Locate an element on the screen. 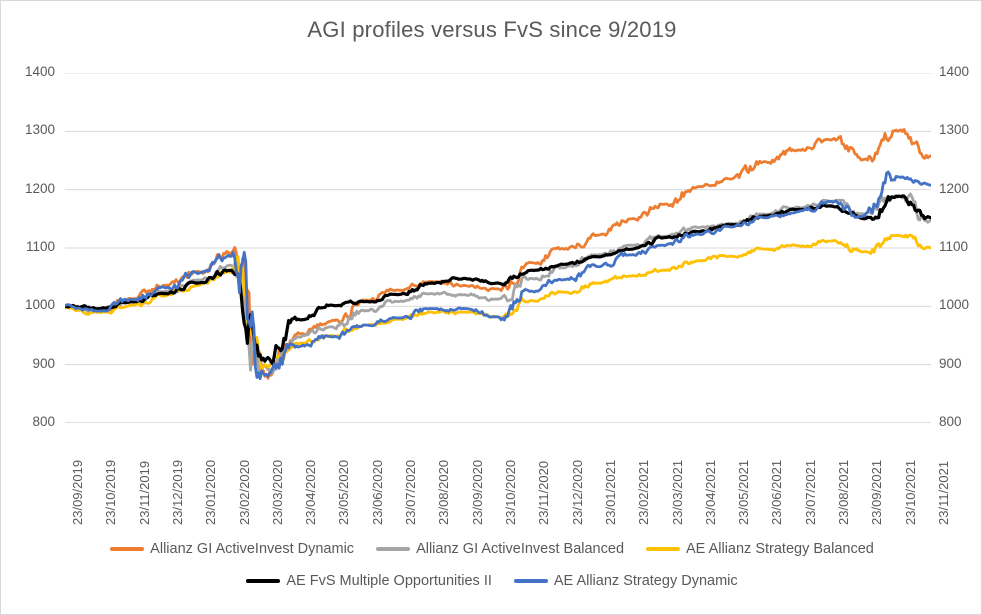 Image resolution: width=982 pixels, height=615 pixels. legend-item-allianz-gi-activeinvest-dynamic: Allianz GI ActiveInvest Dynamic is located at coordinates (232, 549).